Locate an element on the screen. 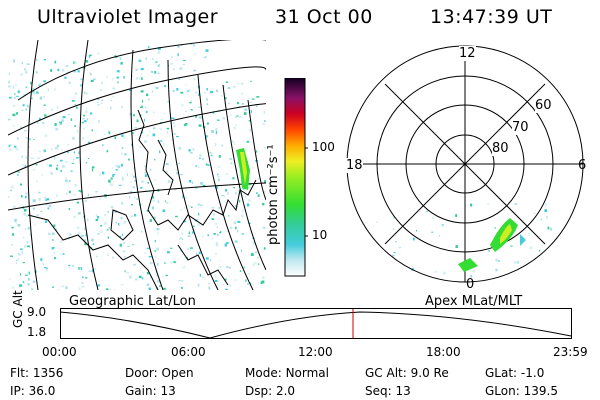 Image resolution: width=600 pixels, height=400 pixels. lat-label-60: 60 is located at coordinates (543, 105).